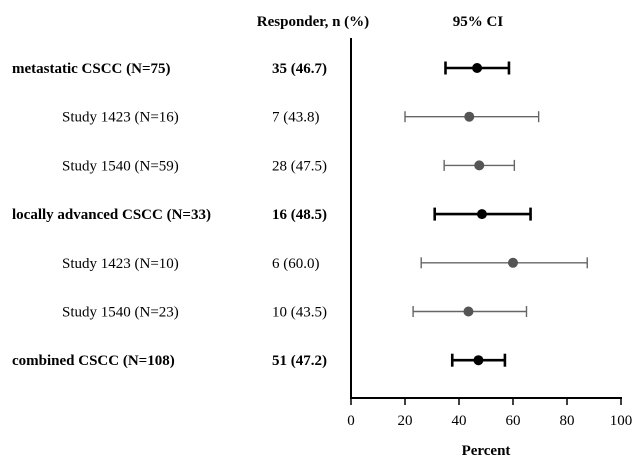 The image size is (634, 458). What do you see at coordinates (296, 264) in the screenshot?
I see `row-responder-value: 6 (60.0)` at bounding box center [296, 264].